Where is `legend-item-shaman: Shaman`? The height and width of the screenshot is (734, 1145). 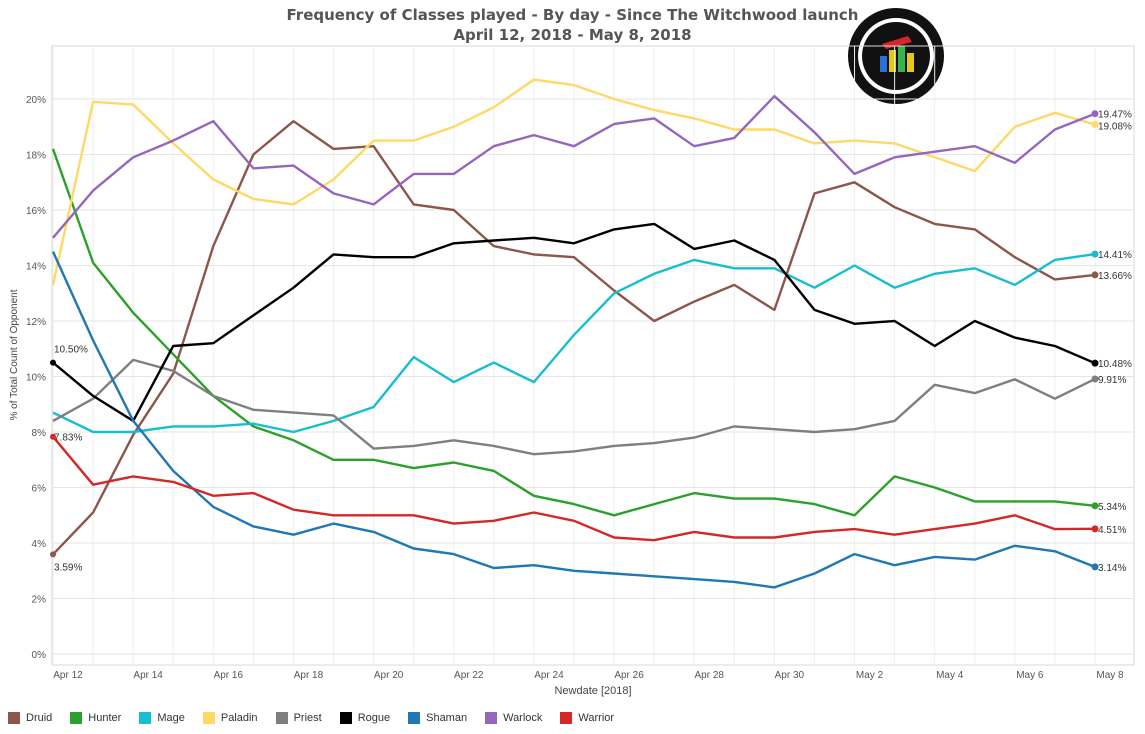 legend-item-shaman: Shaman is located at coordinates (437, 718).